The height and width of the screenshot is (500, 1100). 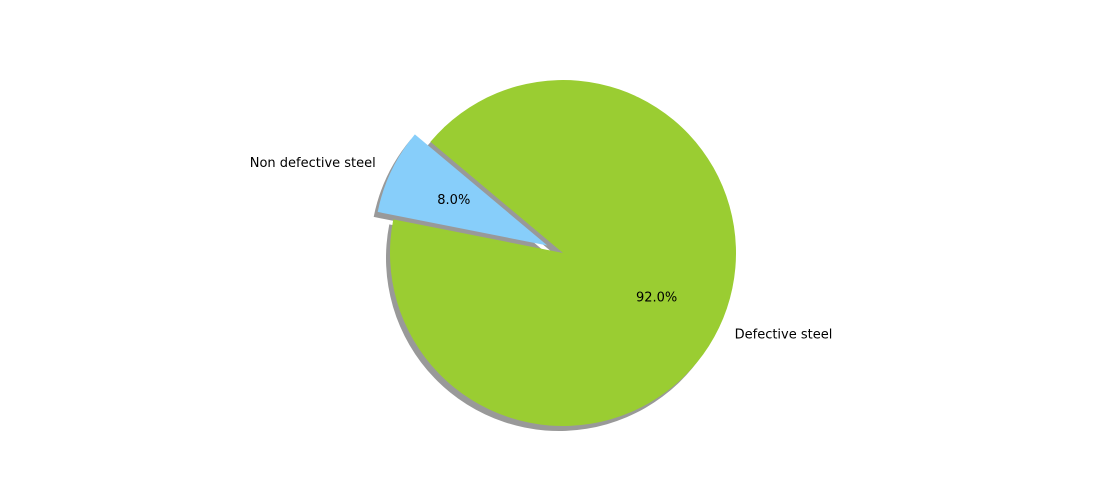 What do you see at coordinates (656, 297) in the screenshot?
I see `pct-label-defective-steel: 92.0%` at bounding box center [656, 297].